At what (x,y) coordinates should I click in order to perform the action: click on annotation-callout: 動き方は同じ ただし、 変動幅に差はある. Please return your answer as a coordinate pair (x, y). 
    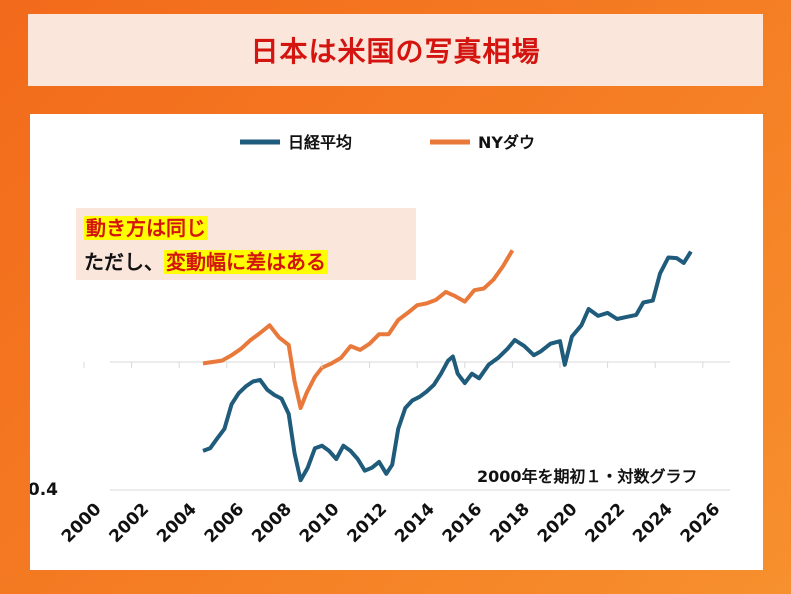
    Looking at the image, I should click on (246, 244).